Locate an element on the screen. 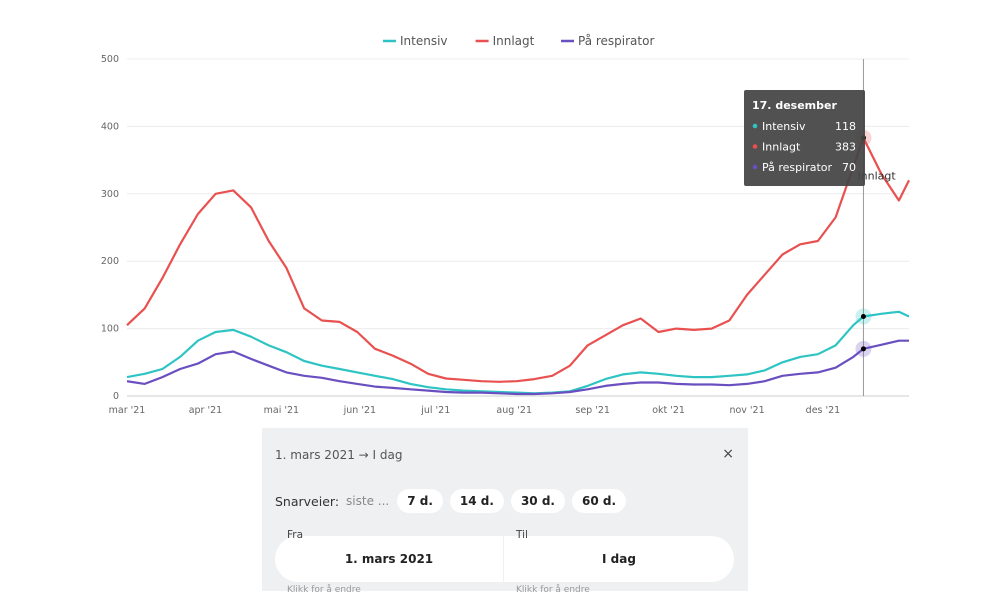 The width and height of the screenshot is (1000, 595). legend-item: På respirator is located at coordinates (616, 41).